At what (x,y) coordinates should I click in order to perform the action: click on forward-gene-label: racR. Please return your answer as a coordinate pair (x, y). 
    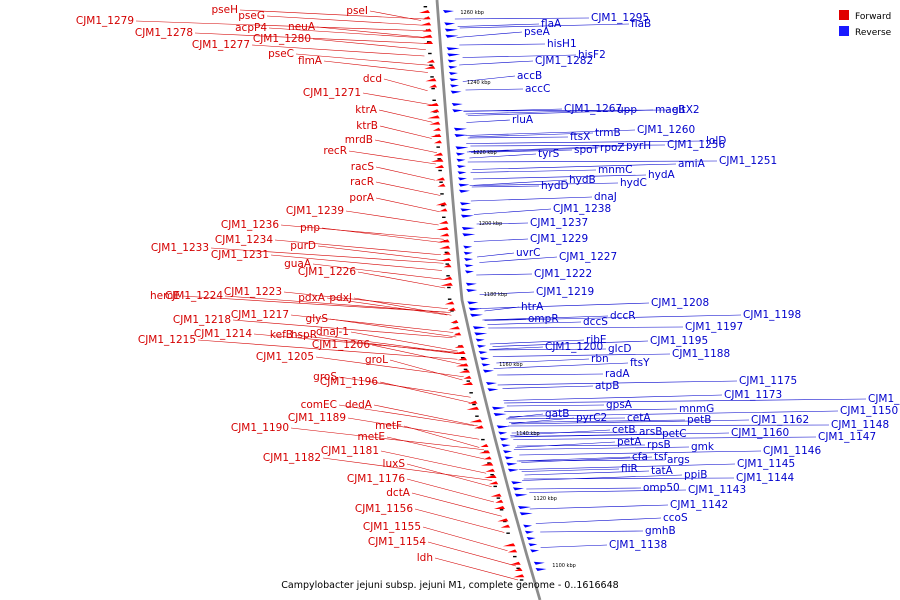
    Looking at the image, I should click on (362, 182).